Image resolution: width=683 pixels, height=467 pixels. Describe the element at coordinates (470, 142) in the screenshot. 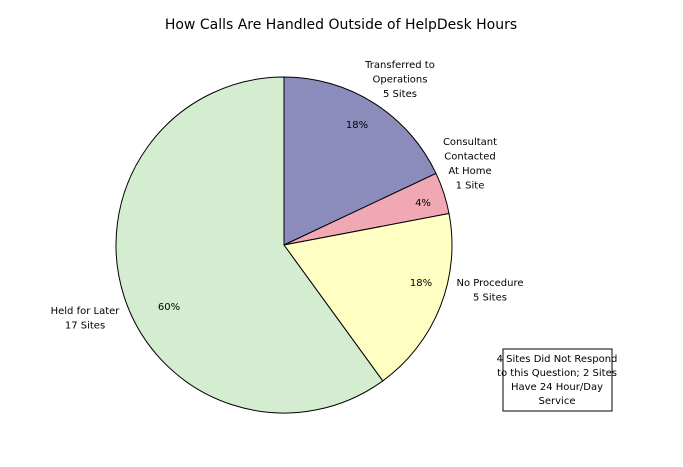

I see `slice-label: Consultant` at that location.